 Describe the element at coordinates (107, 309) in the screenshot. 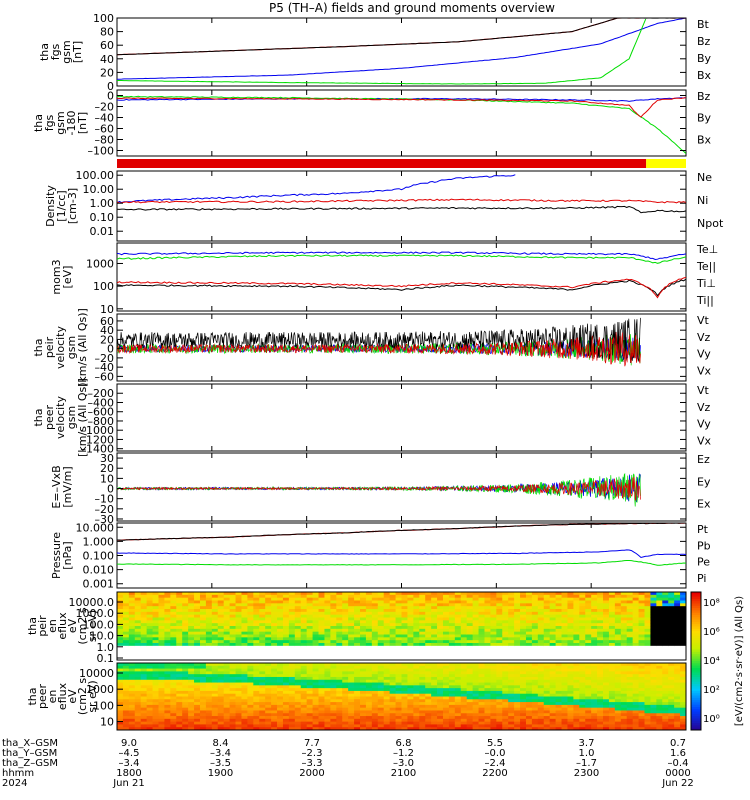

I see `moms-ytick-label: 10` at that location.